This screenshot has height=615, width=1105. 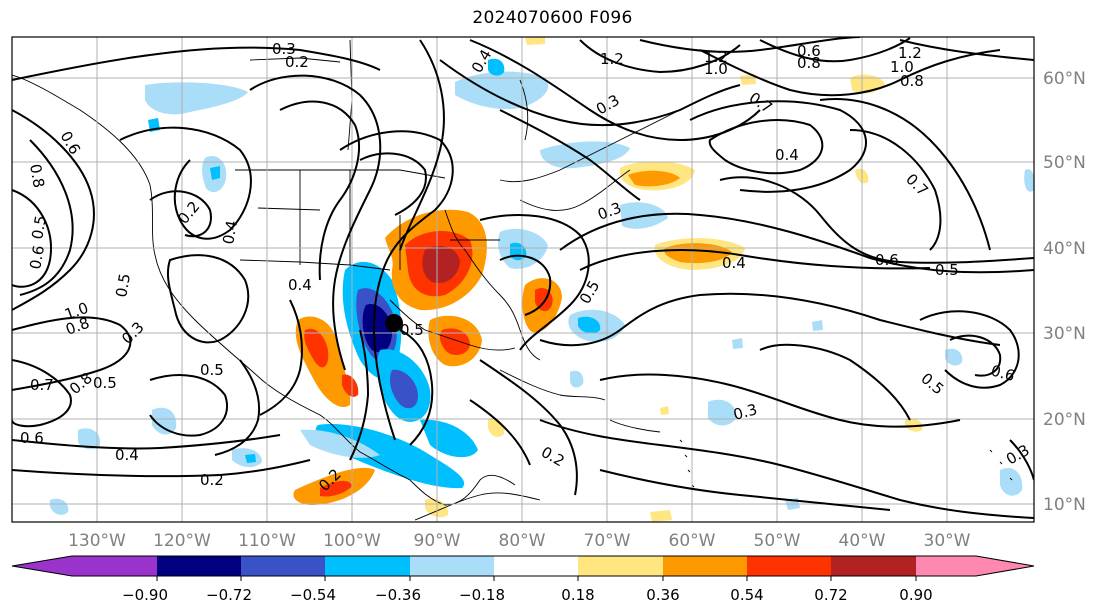 What do you see at coordinates (1064, 505) in the screenshot?
I see `lat-label: 10°N` at bounding box center [1064, 505].